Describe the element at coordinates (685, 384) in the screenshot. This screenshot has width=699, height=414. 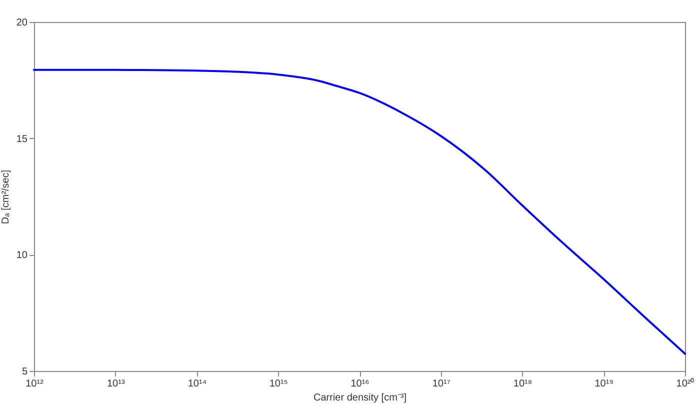
I see `x-tick-label: 10²⁰` at that location.